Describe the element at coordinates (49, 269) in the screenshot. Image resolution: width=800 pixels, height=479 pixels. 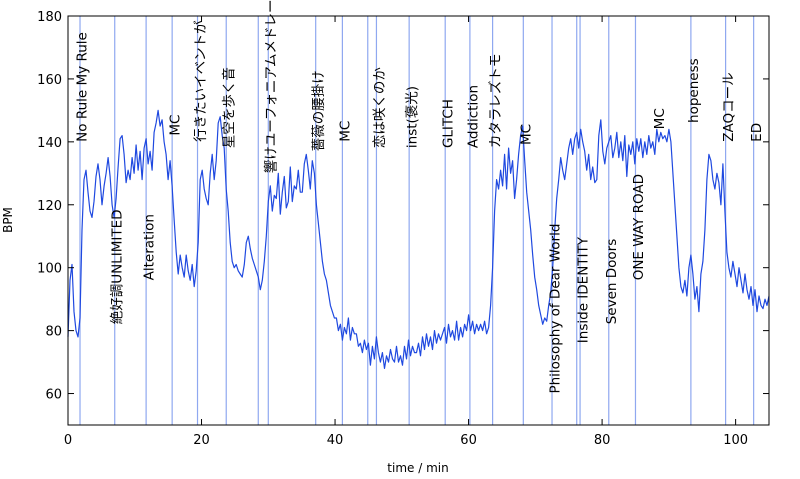
I see `y-tick-label-100: 100` at that location.